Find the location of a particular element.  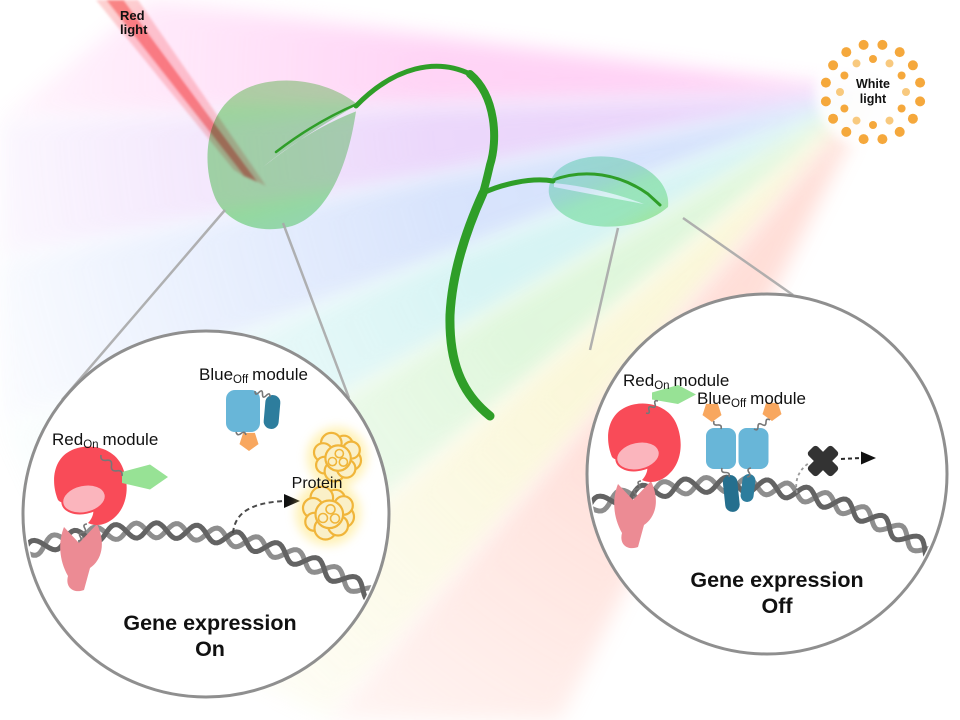

protein-blobs is located at coordinates (331, 486).